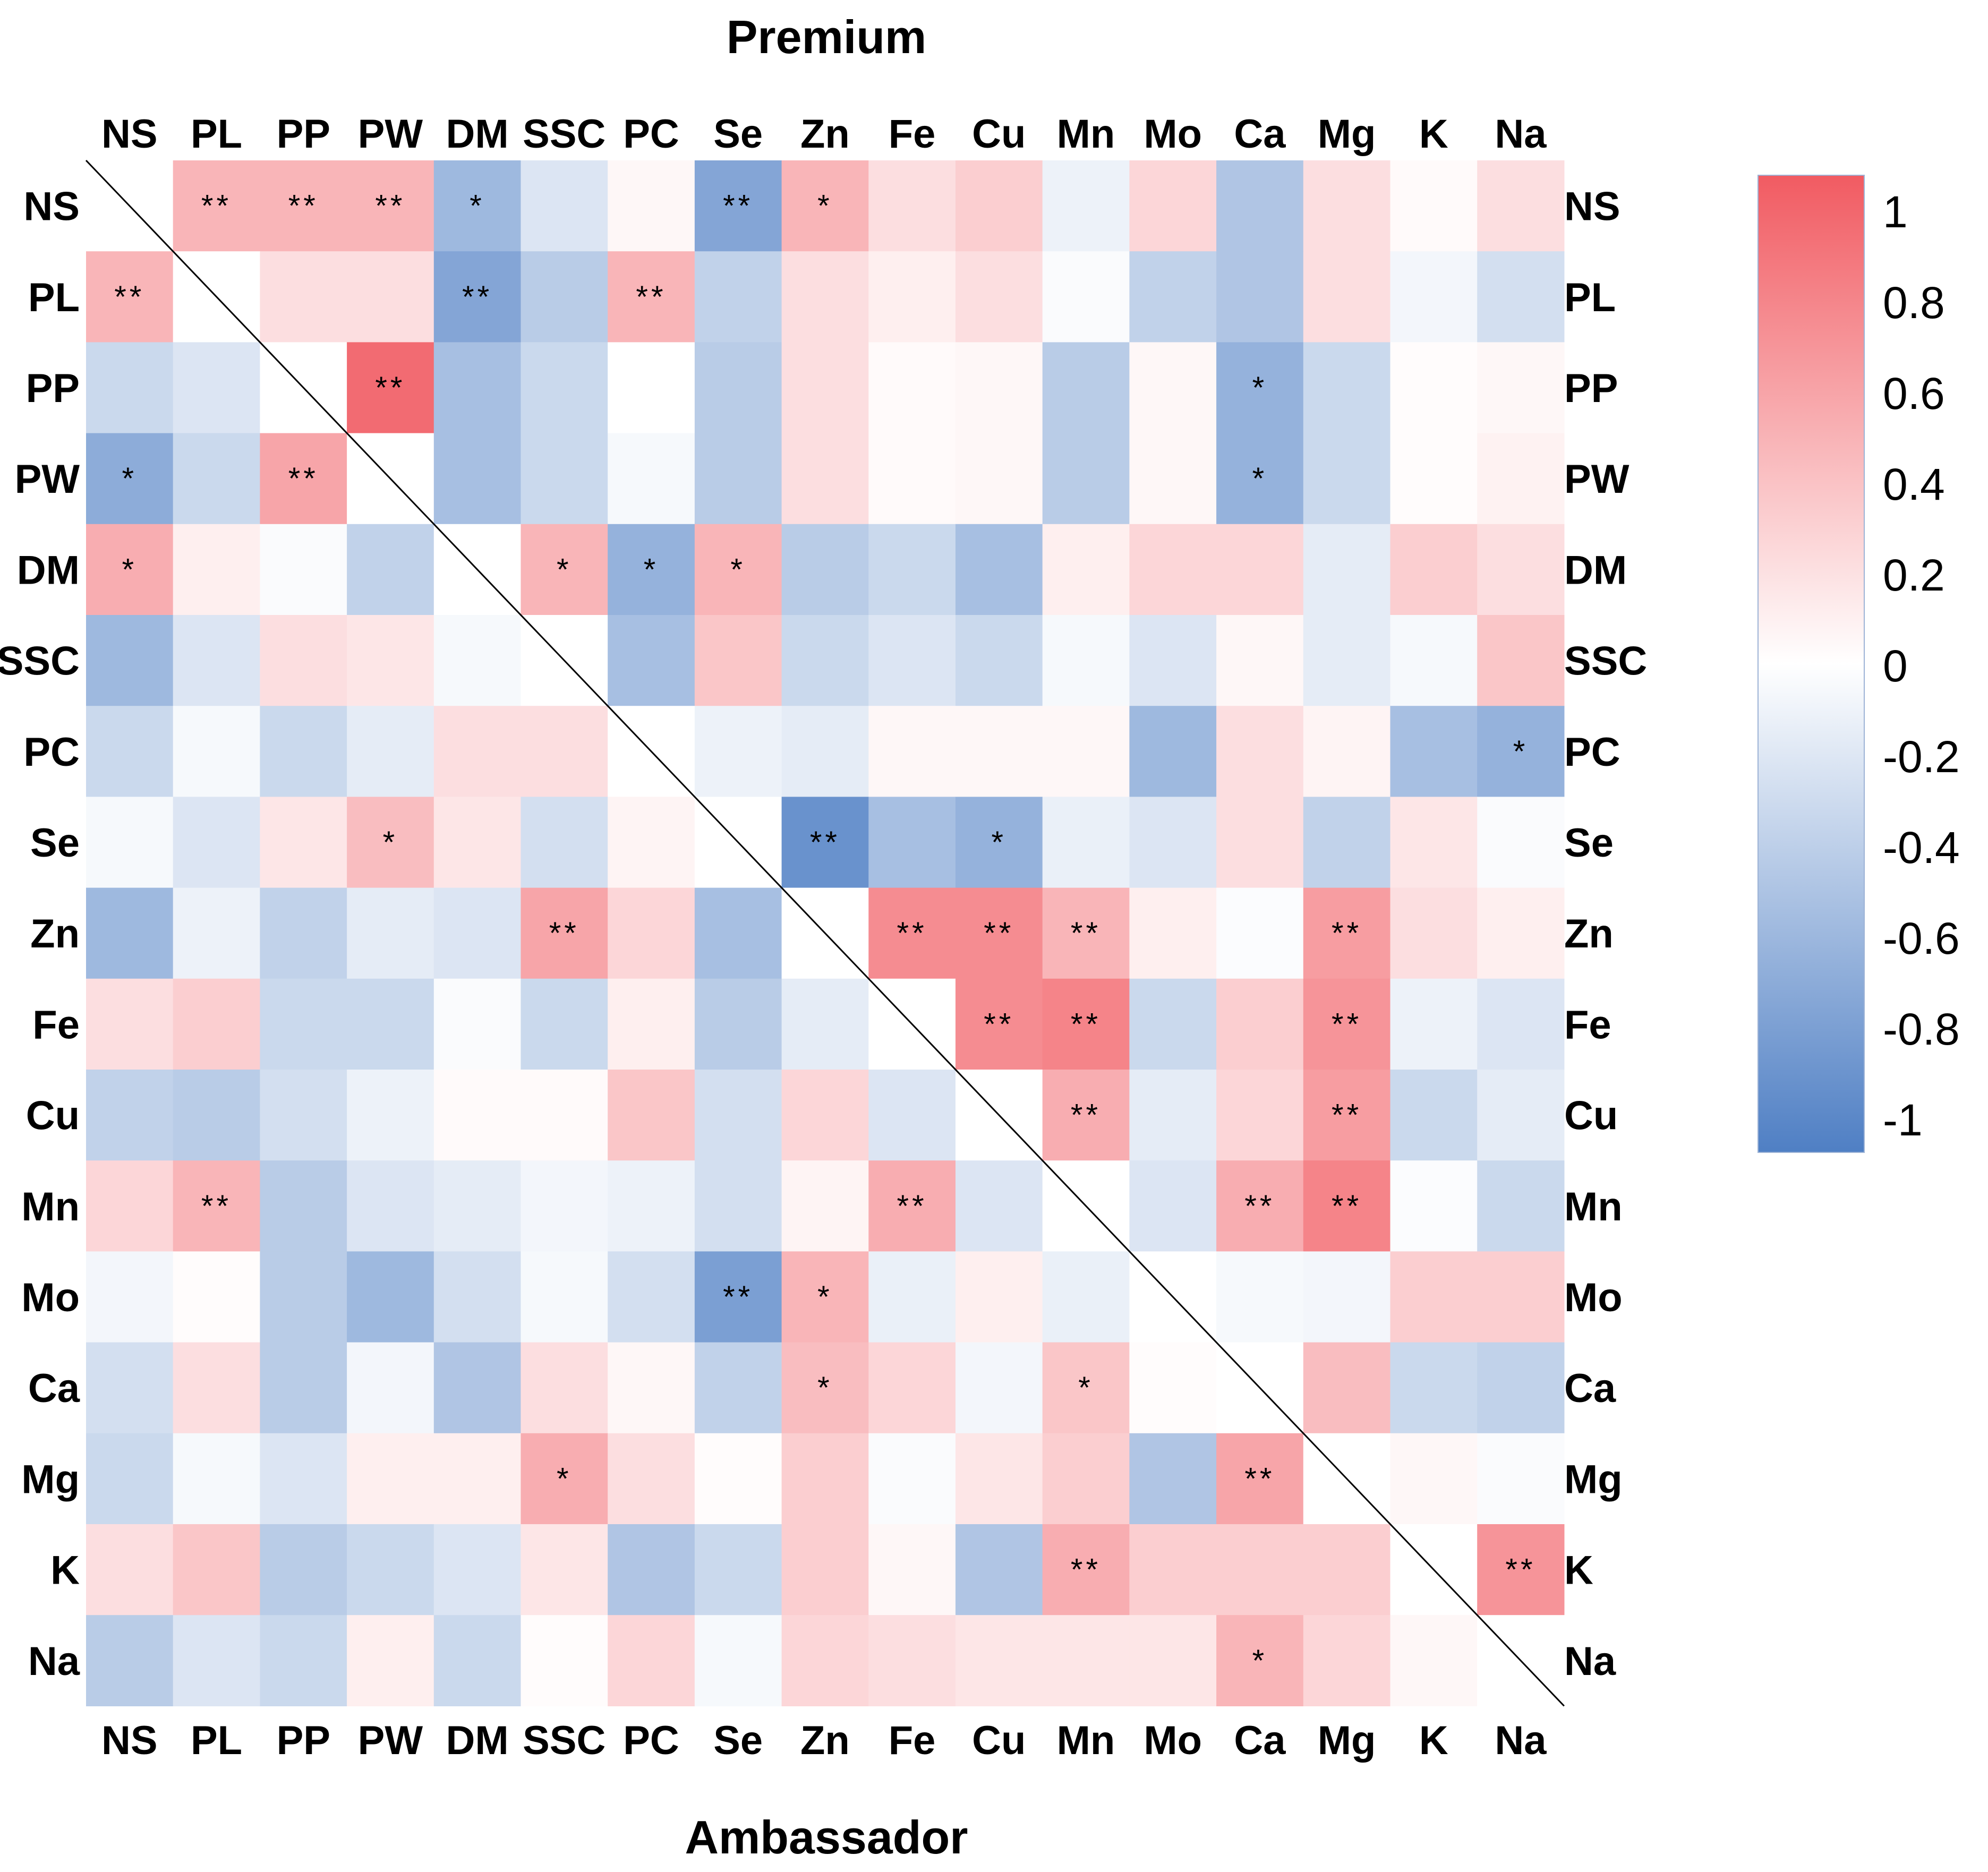  Describe the element at coordinates (130, 1388) in the screenshot. I see `heatmap-cell-Ca-NS` at that location.